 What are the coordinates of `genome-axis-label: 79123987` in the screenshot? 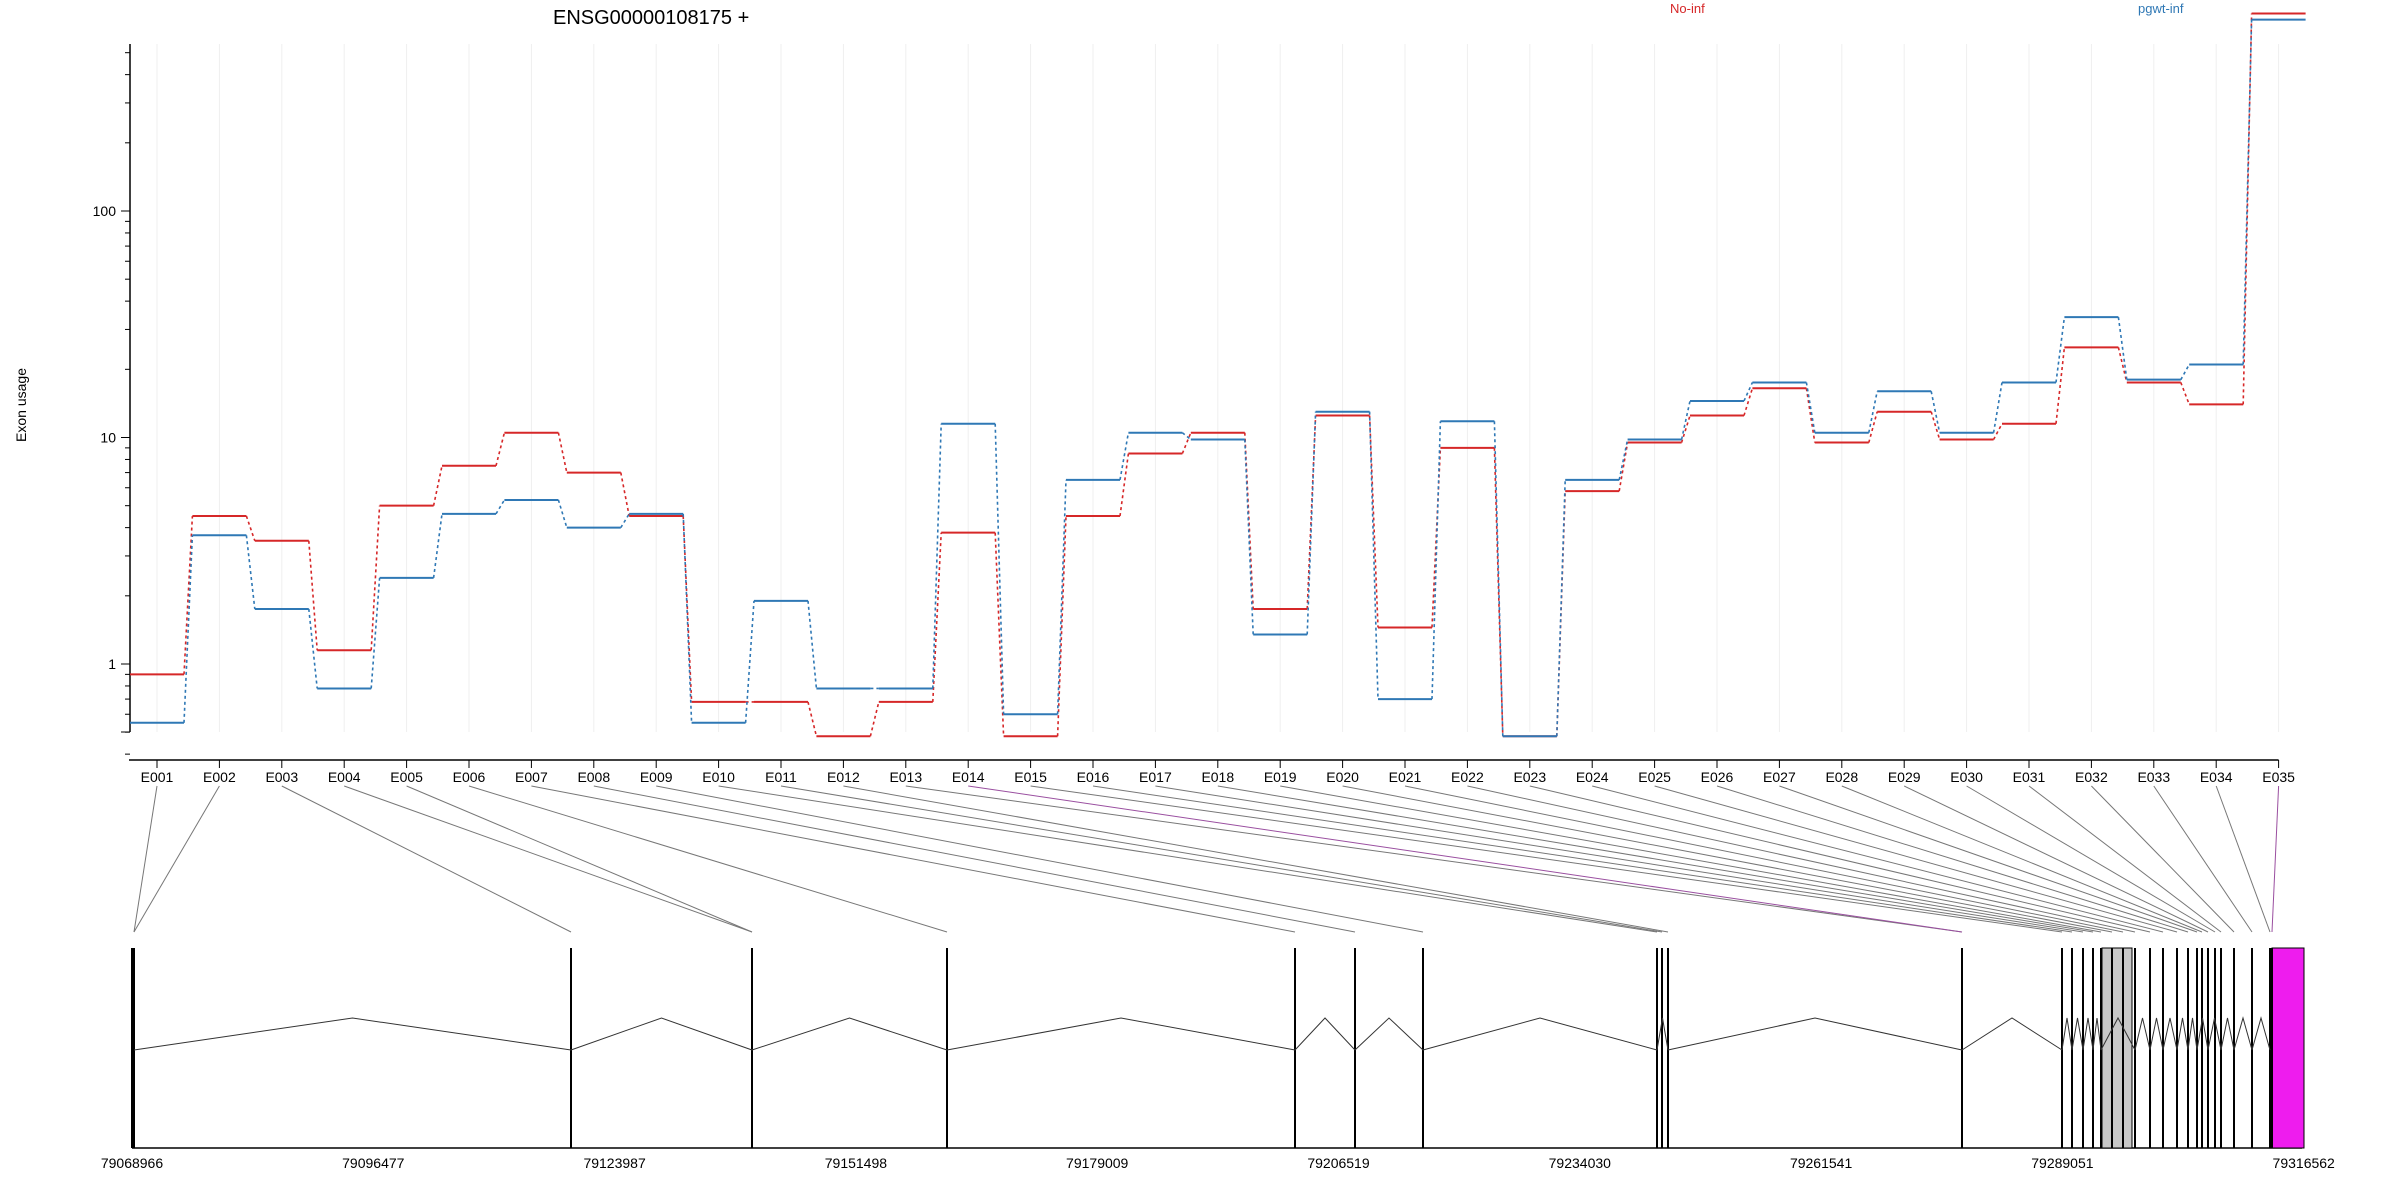 It's located at (614, 1163).